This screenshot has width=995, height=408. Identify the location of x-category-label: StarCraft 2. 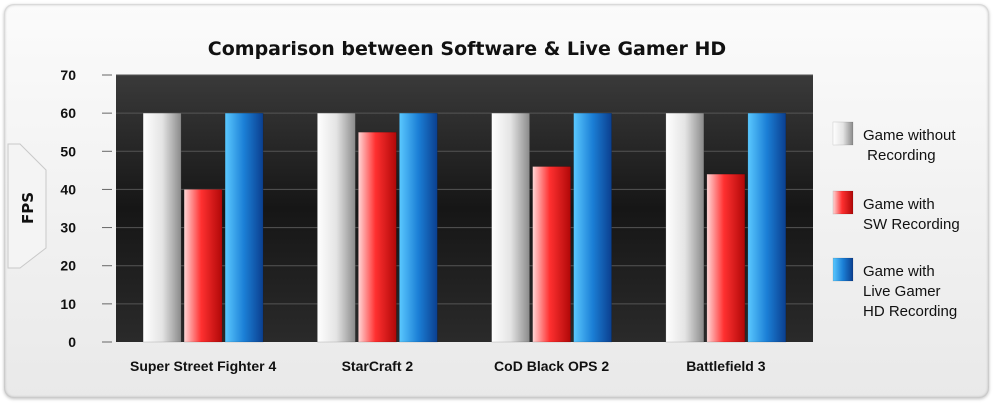
(378, 366).